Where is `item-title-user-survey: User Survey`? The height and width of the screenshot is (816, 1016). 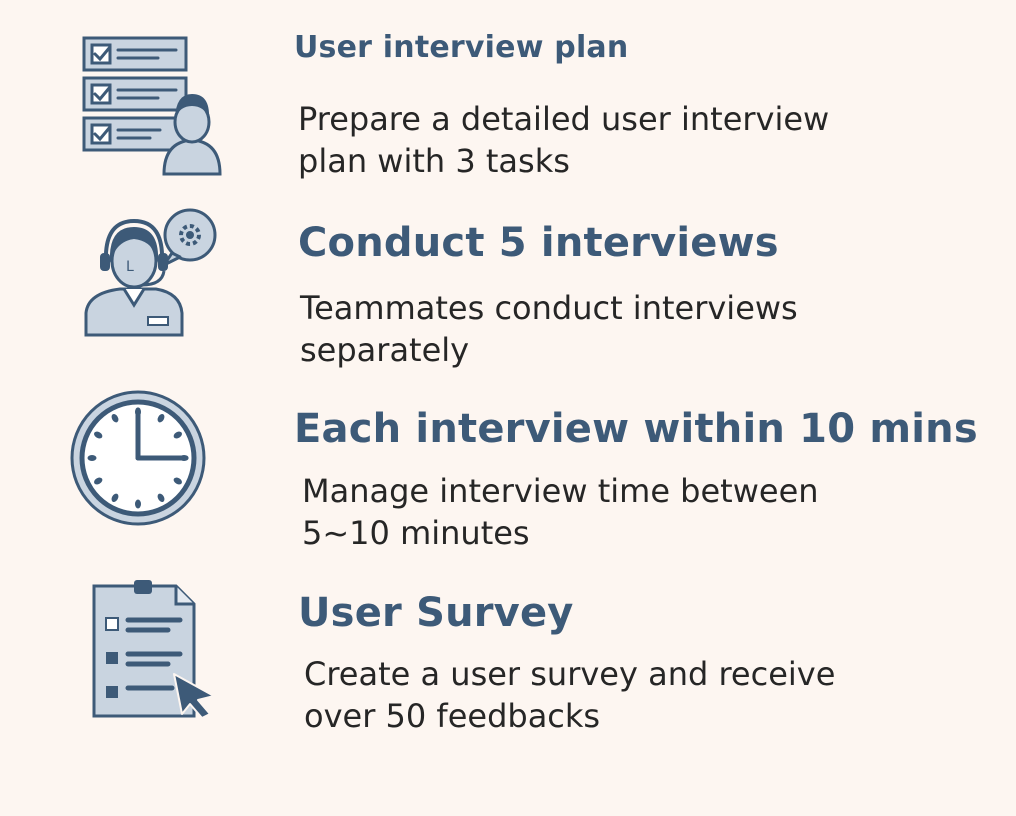
item-title-user-survey: User Survey is located at coordinates (436, 613).